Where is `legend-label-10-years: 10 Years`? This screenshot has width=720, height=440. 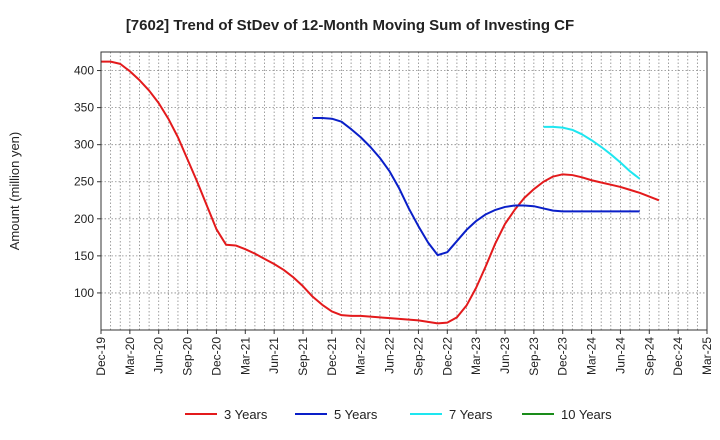 legend-label-10-years: 10 Years is located at coordinates (586, 414).